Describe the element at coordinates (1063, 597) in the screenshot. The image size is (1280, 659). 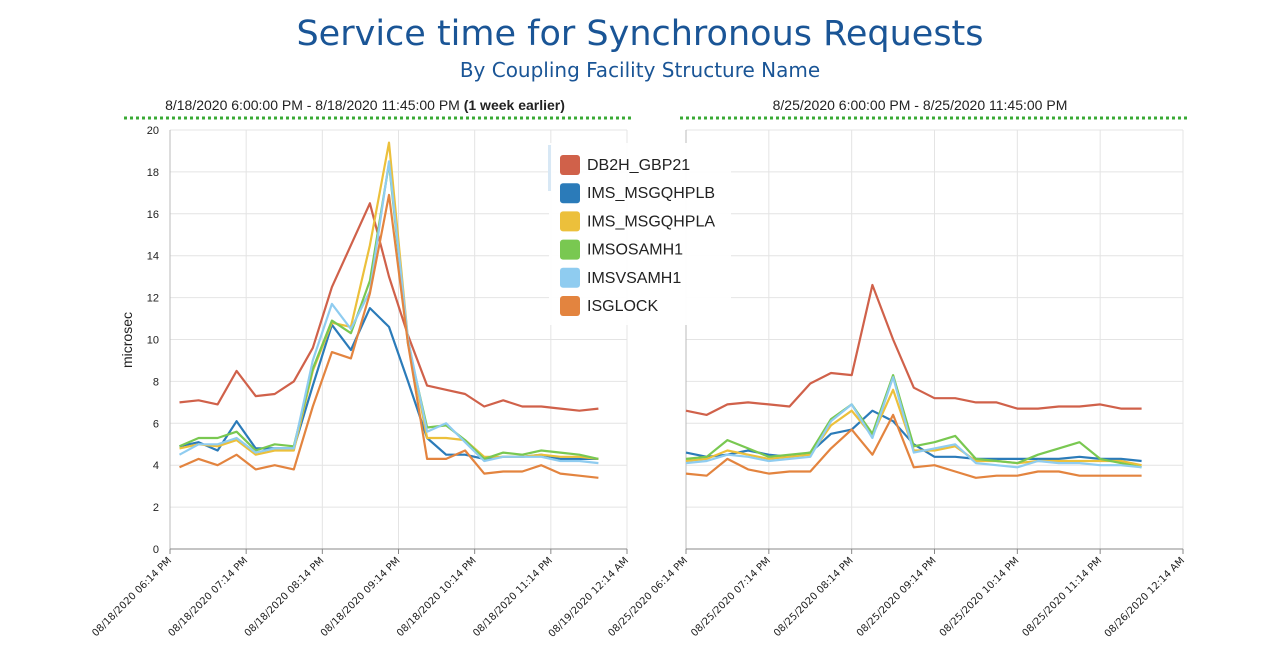
I see `x-tick-label: 08/25/2020 11:14 PM` at that location.